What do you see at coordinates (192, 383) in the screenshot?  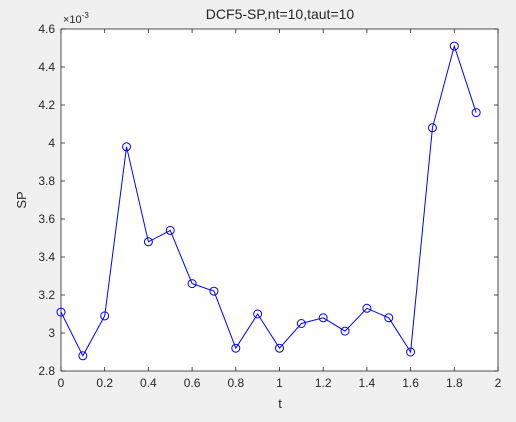 I see `x-tick-label: 0.6` at bounding box center [192, 383].